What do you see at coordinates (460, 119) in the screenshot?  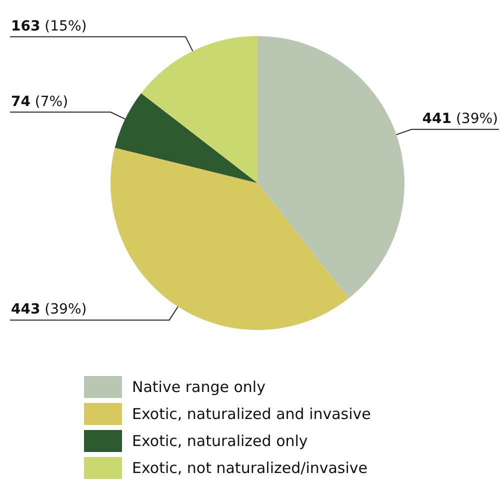 I see `data-label: 441 (39%)` at bounding box center [460, 119].